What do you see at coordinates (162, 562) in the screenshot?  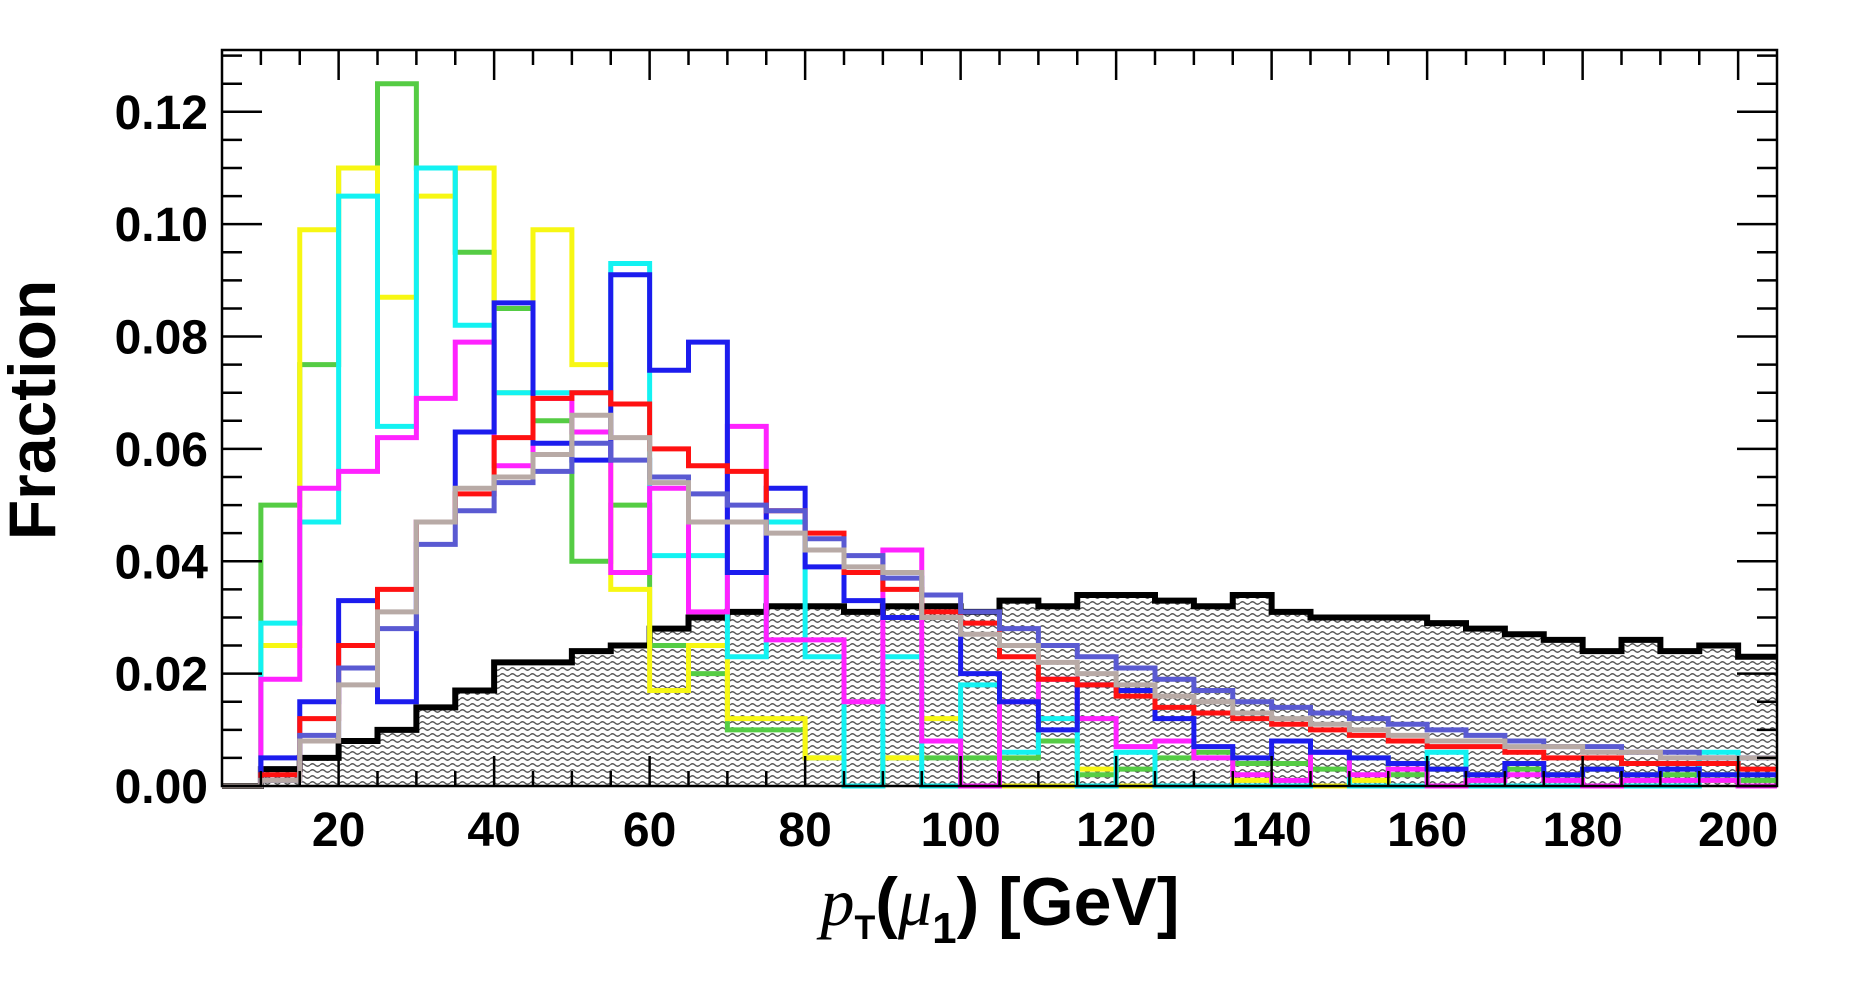 I see `y-tick-label-2: 0.04` at bounding box center [162, 562].